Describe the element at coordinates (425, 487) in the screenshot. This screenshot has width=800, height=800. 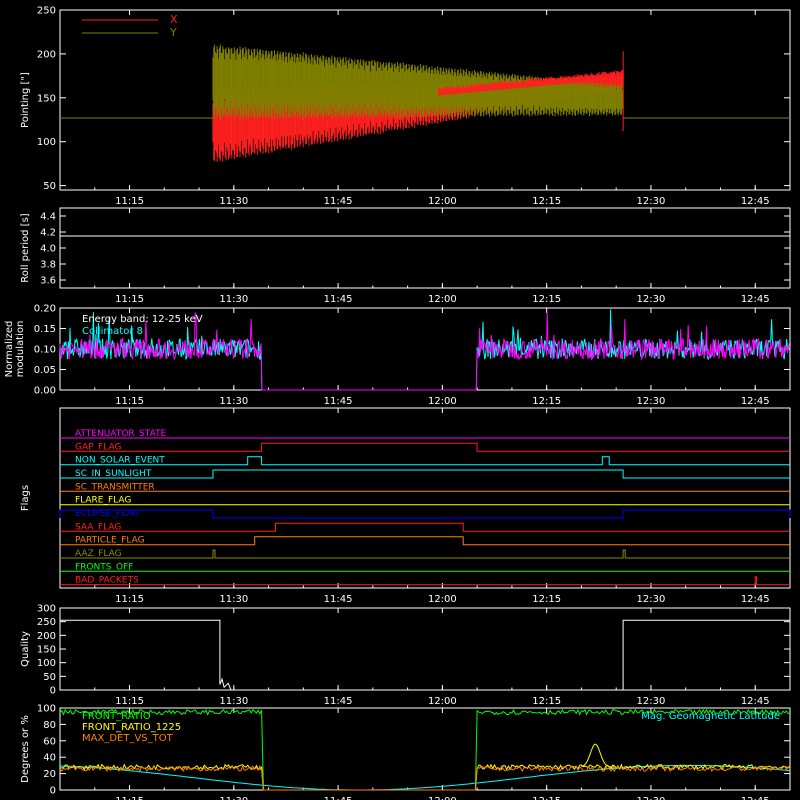
I see `flag-sc-transmitter: SC_TRANSMITTER` at that location.